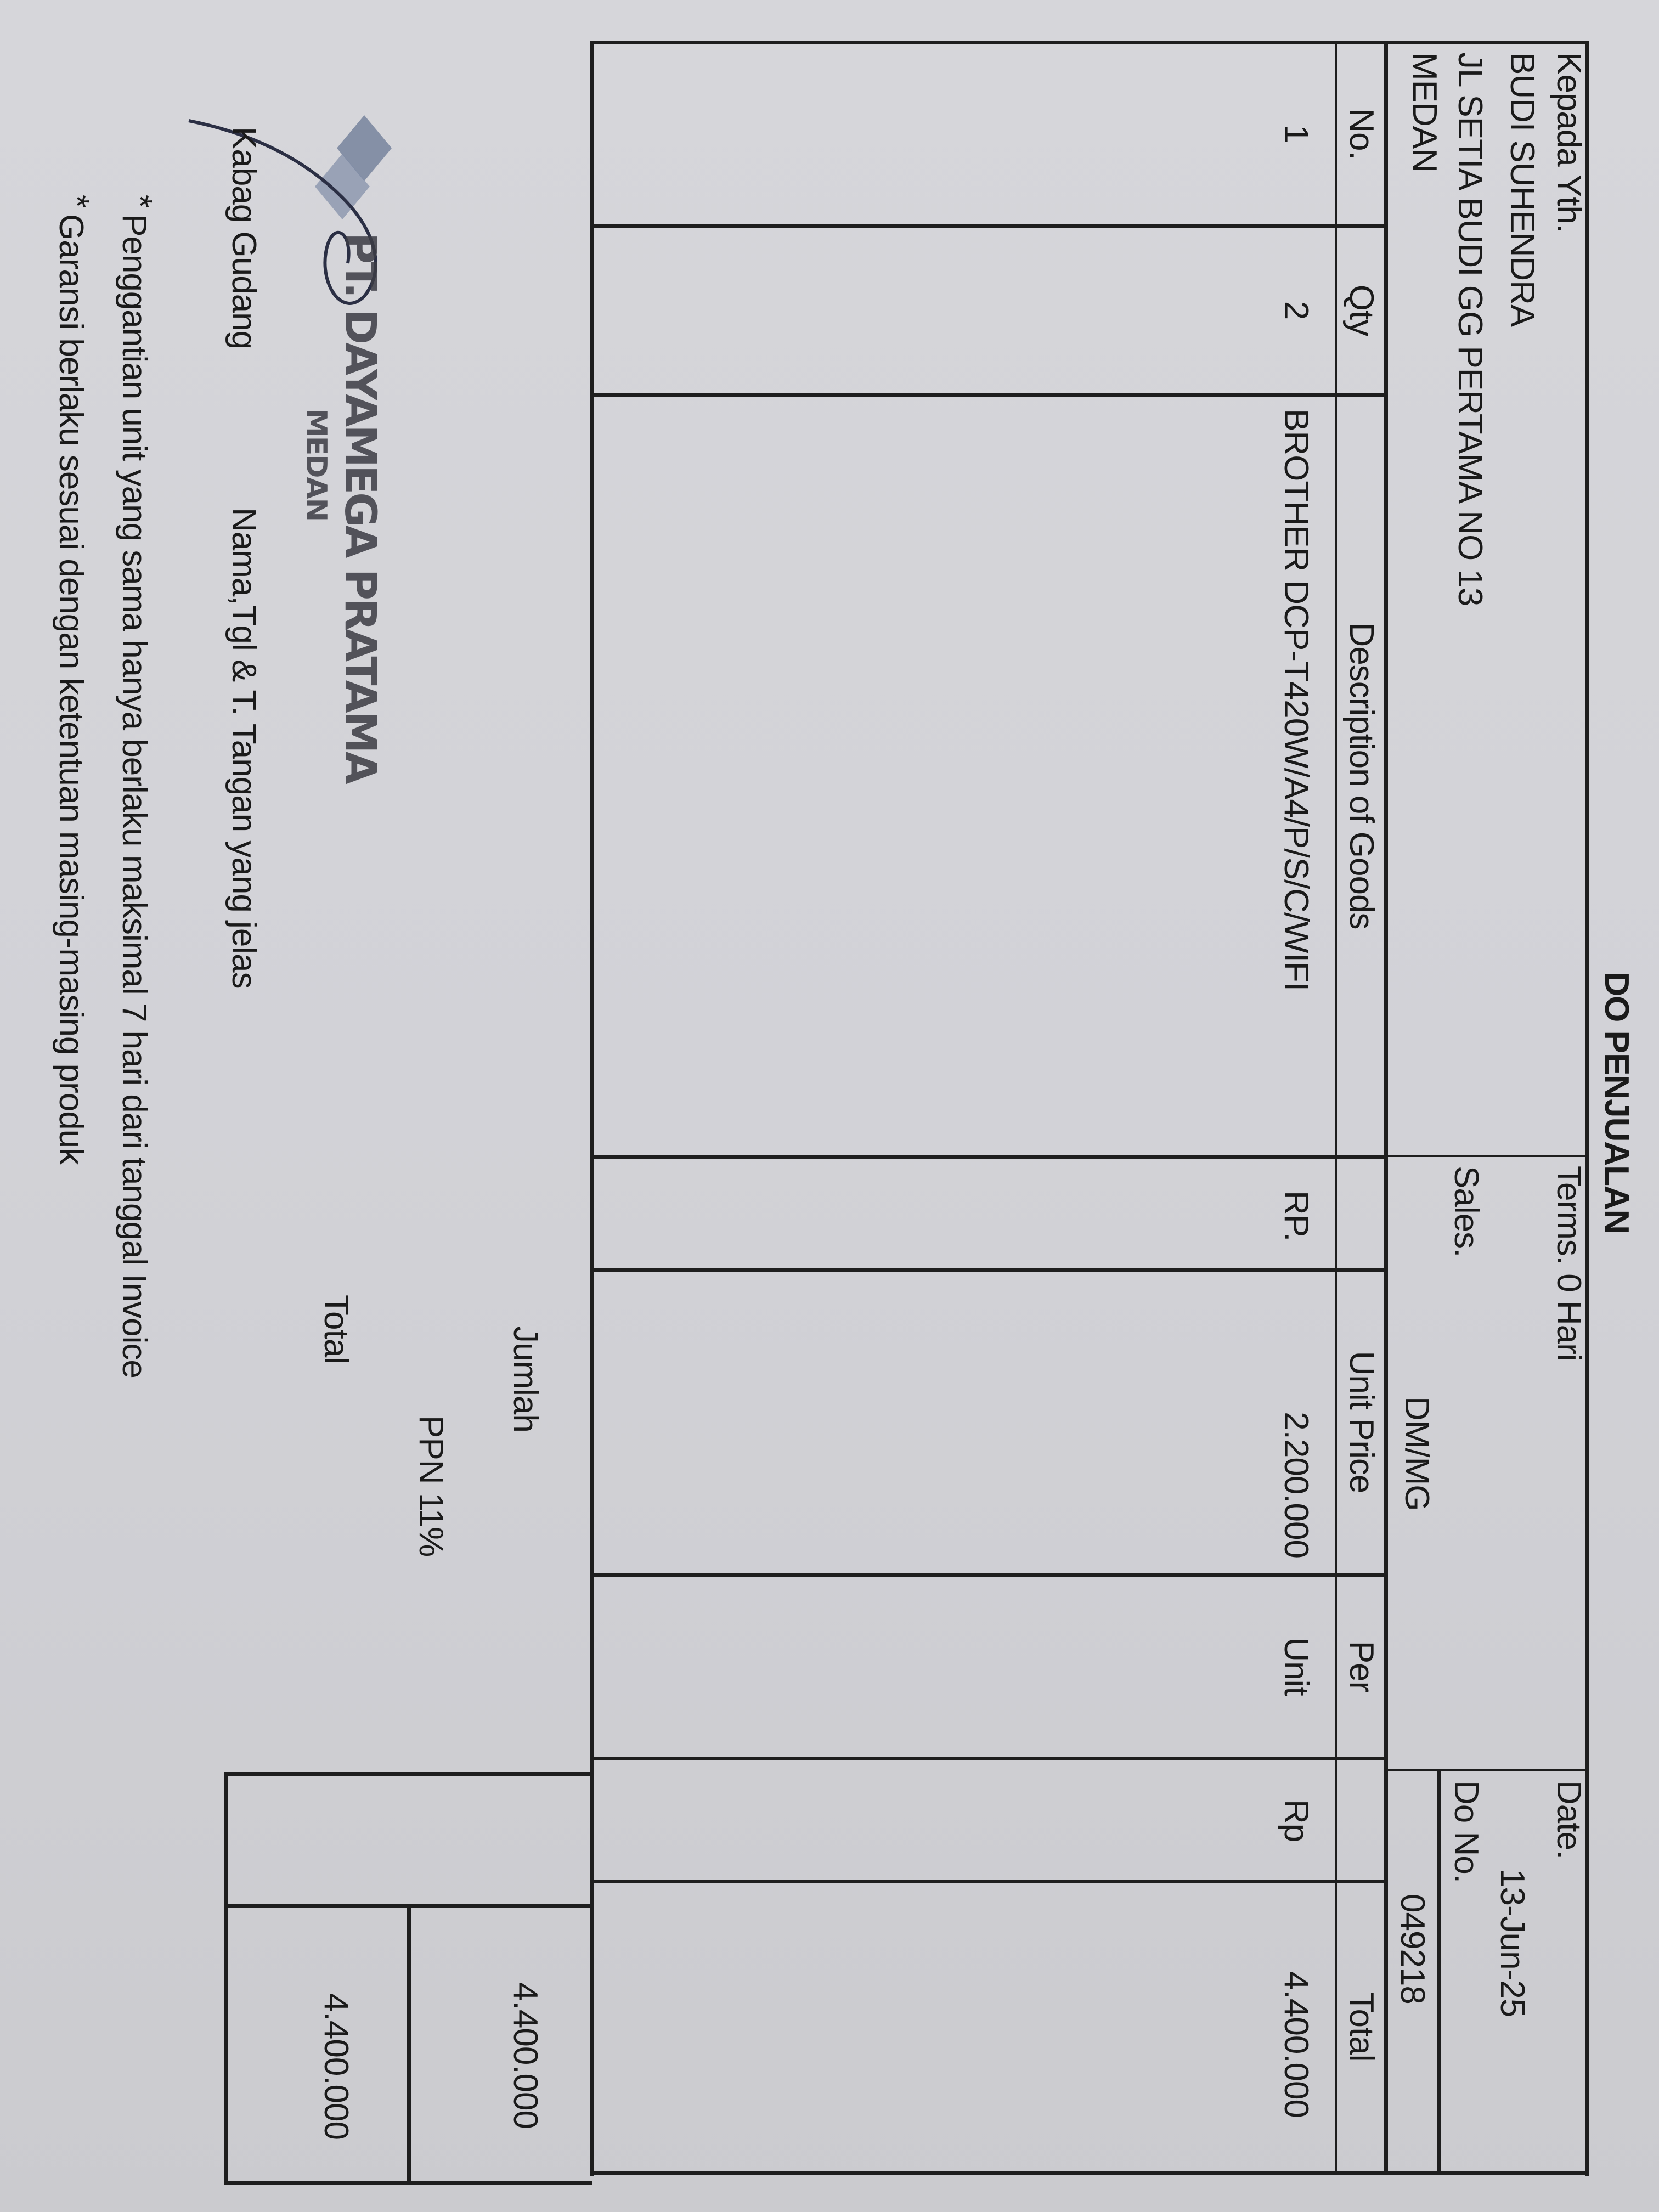 The height and width of the screenshot is (2212, 1659). I want to click on row-per: Unit, so click(1296, 1666).